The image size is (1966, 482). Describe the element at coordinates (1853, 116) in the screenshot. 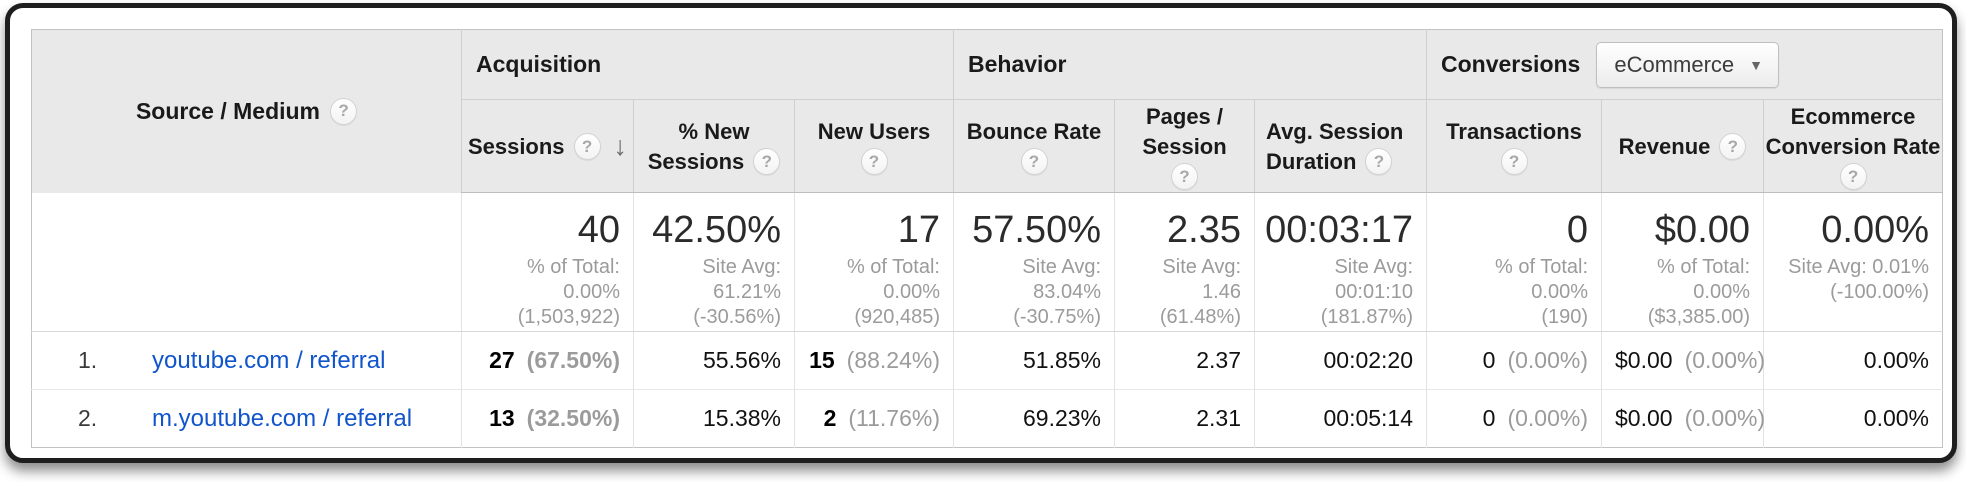

I see `ecommerce-rate-header-line1: Ecommerce` at that location.